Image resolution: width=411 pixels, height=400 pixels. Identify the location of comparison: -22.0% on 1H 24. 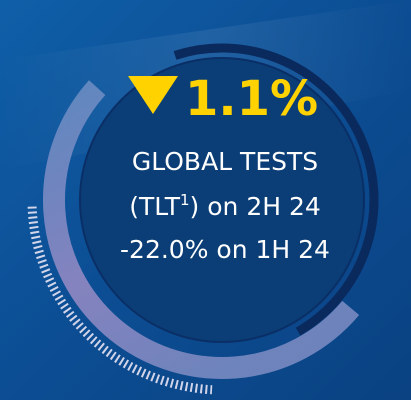
(225, 249).